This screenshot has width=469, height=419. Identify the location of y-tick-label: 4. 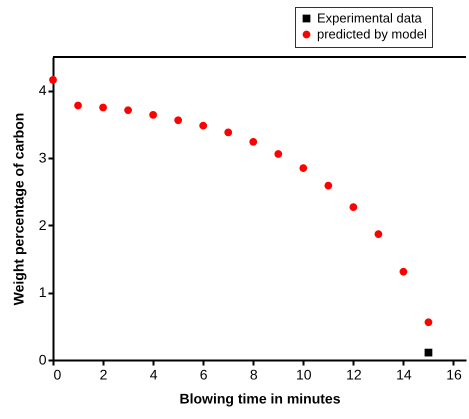
(42, 90).